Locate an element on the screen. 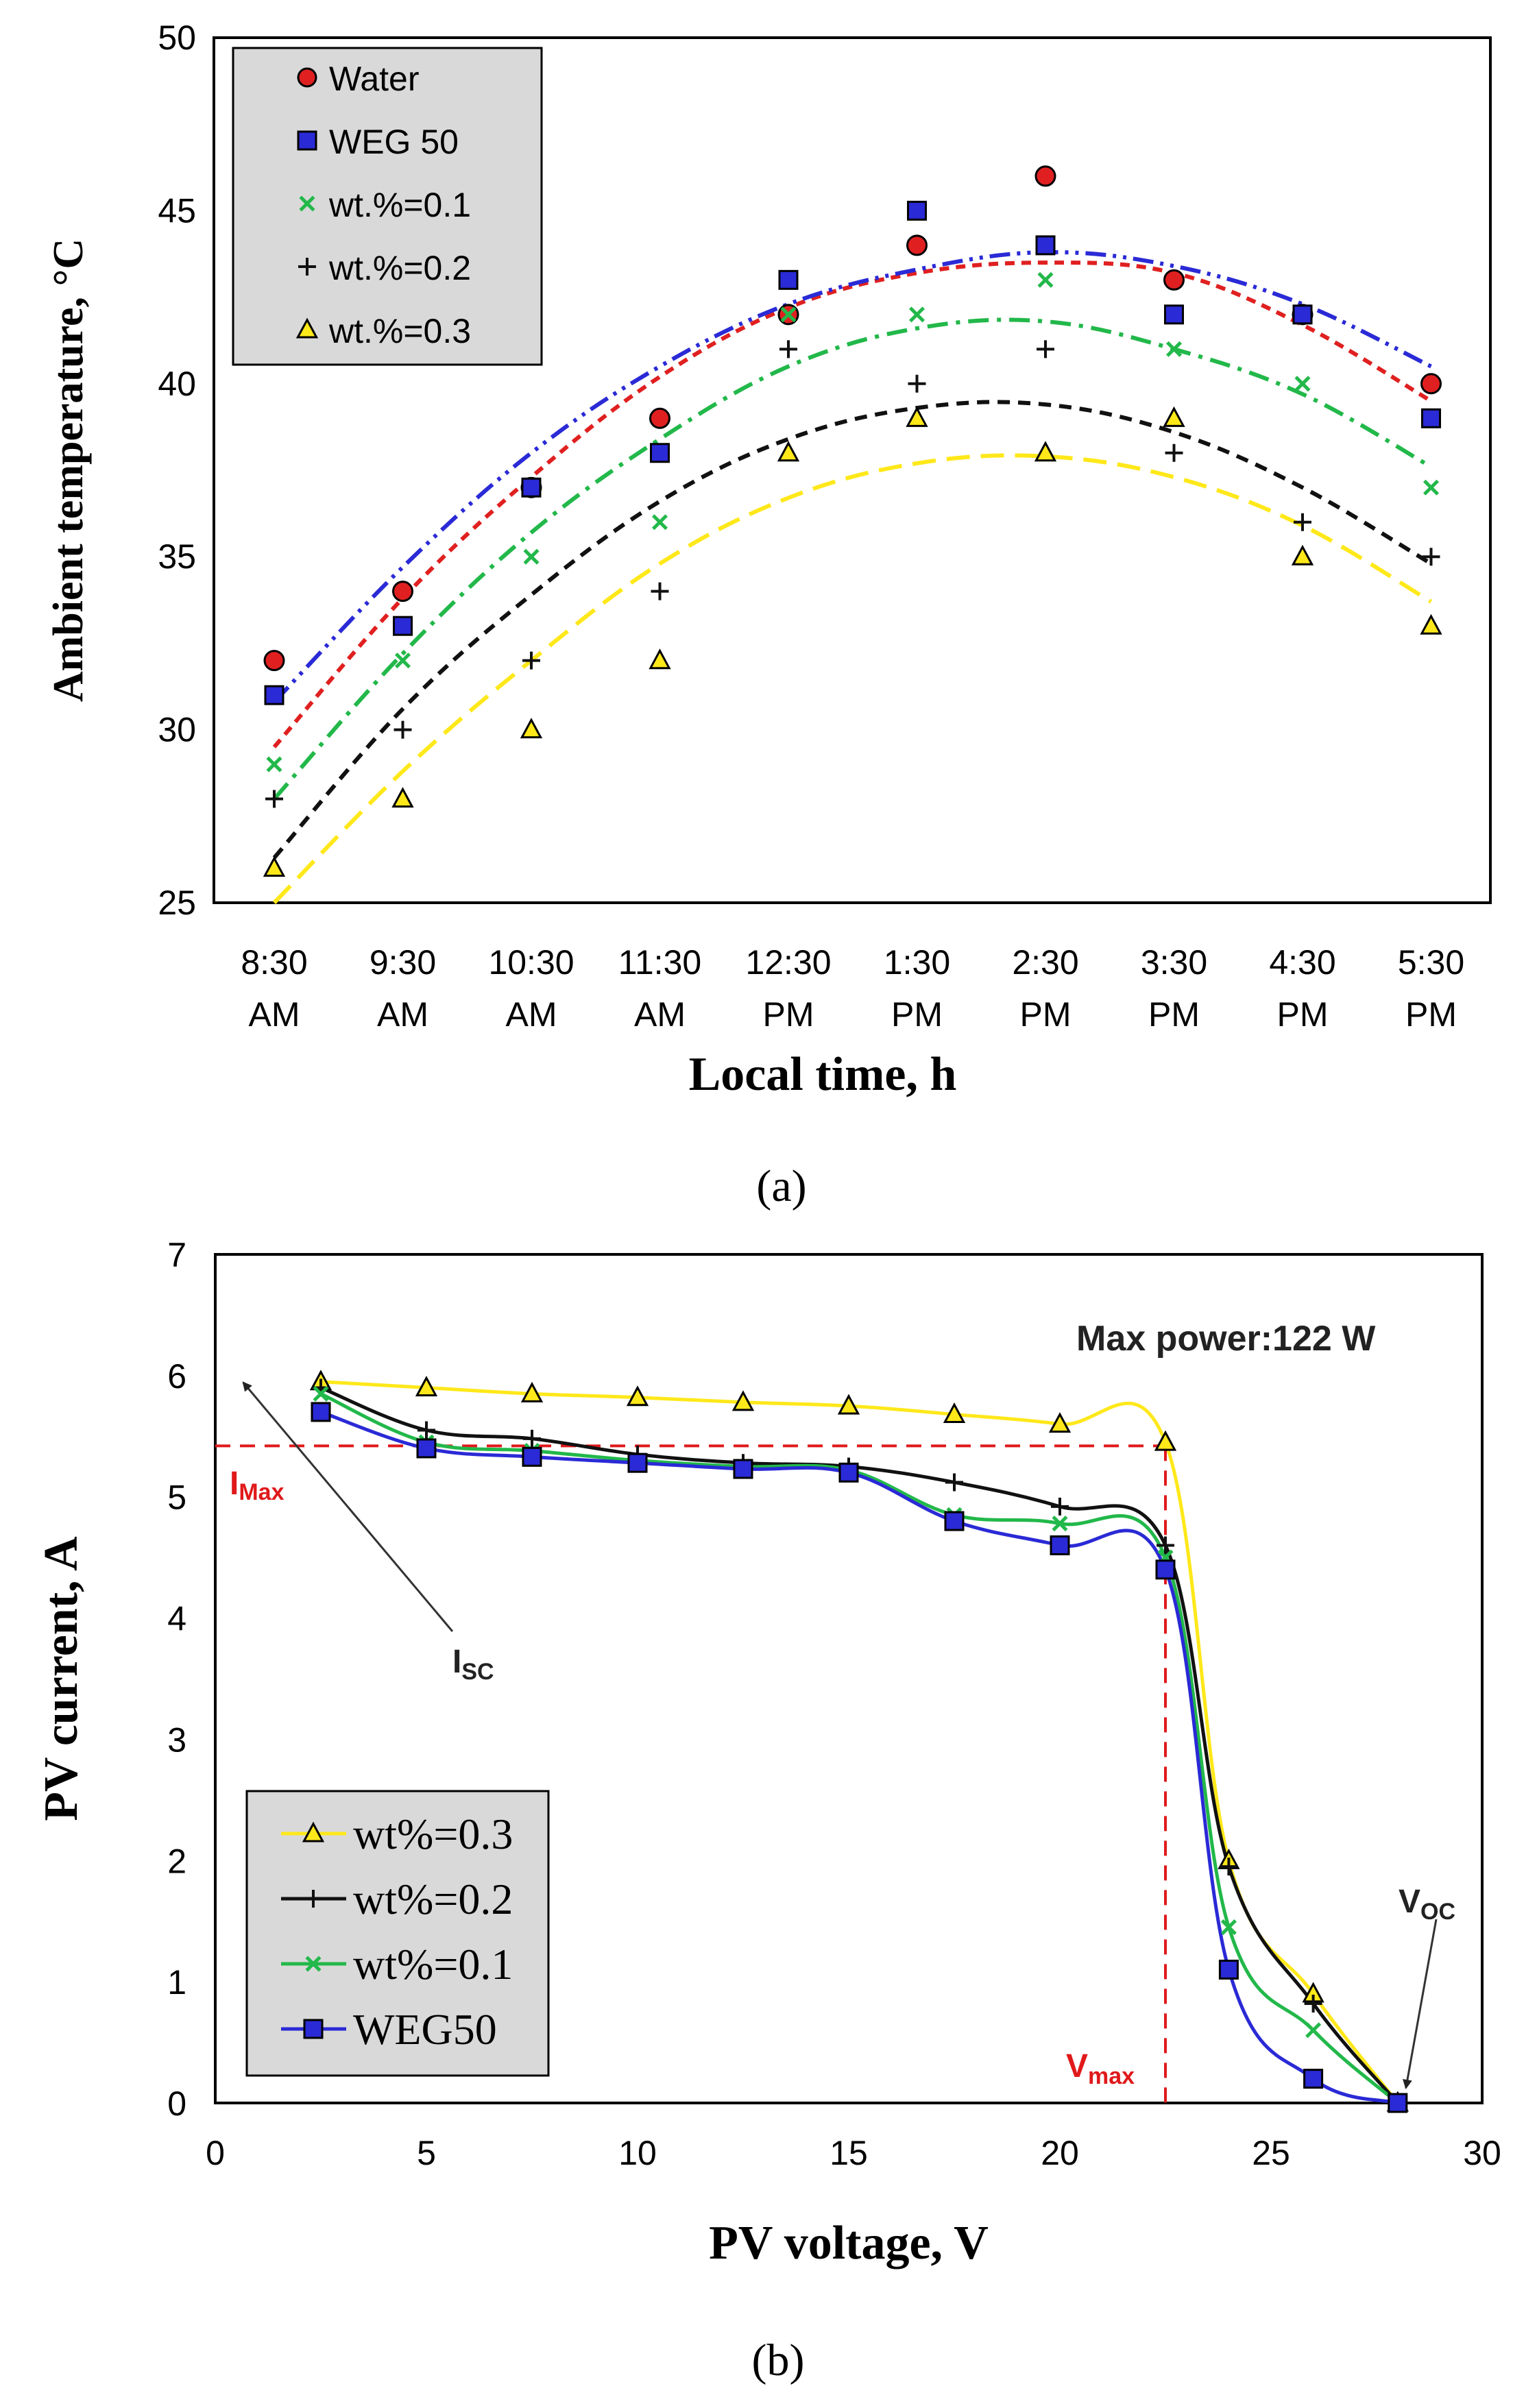 Image resolution: width=1537 pixels, height=2408 pixels. chart-b-y-tick-label: 2 is located at coordinates (176, 1861).